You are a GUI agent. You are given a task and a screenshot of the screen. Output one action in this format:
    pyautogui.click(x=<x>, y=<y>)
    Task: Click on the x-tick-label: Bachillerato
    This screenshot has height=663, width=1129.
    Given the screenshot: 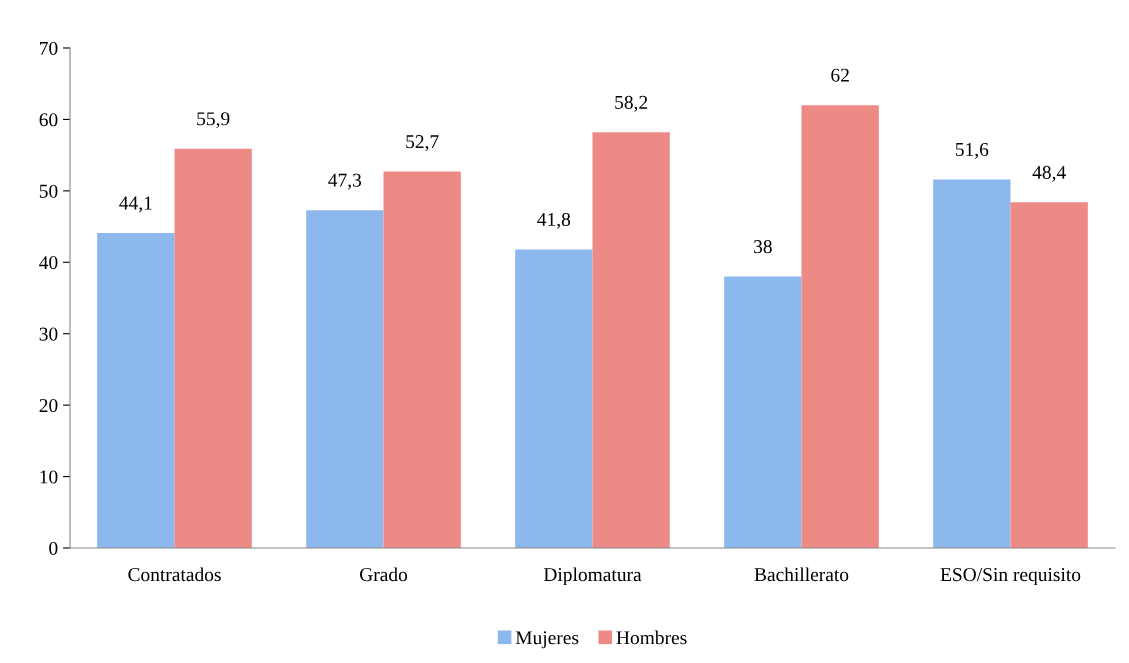 What is the action you would take?
    pyautogui.click(x=801, y=574)
    